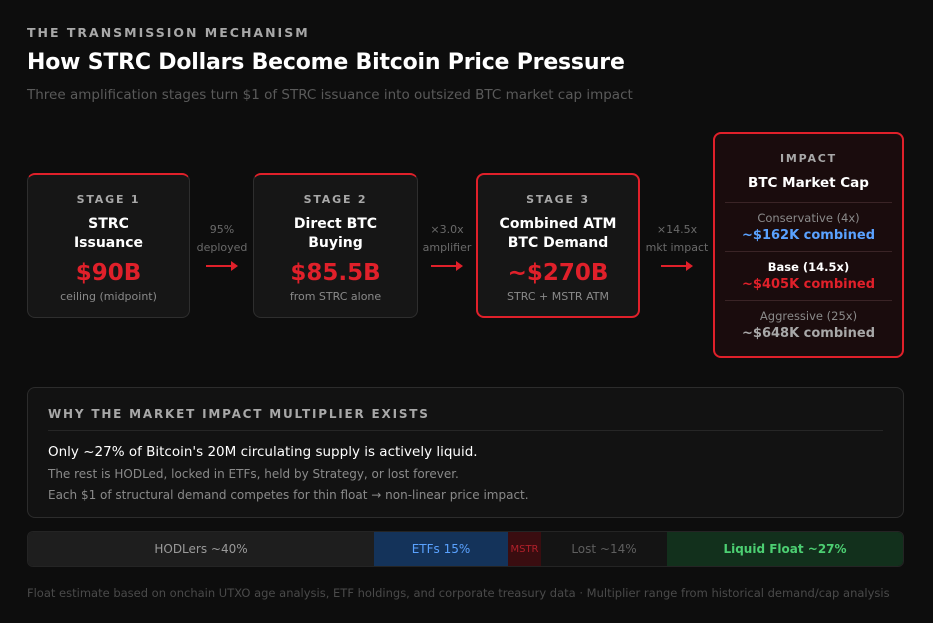 The width and height of the screenshot is (933, 623). I want to click on scenario-base: Base (14.5x) ~$405K combined, so click(808, 272).